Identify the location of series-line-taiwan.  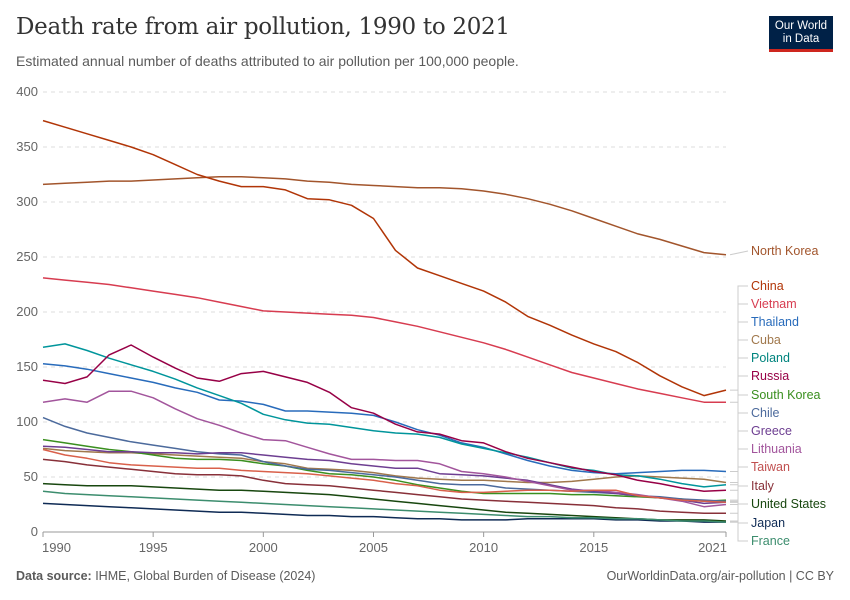
(384, 476).